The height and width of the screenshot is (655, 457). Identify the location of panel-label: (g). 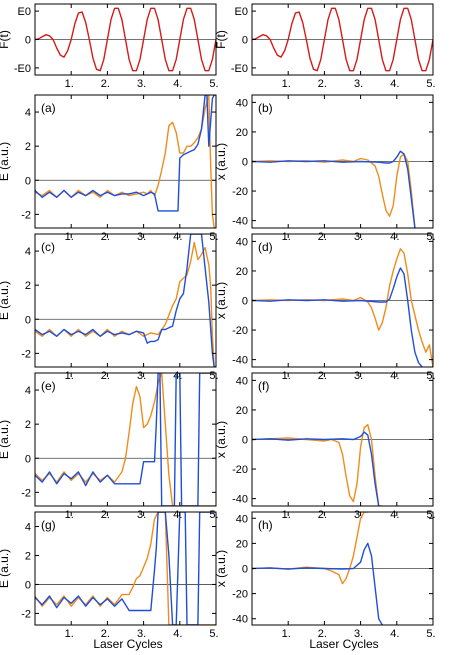
(48, 525).